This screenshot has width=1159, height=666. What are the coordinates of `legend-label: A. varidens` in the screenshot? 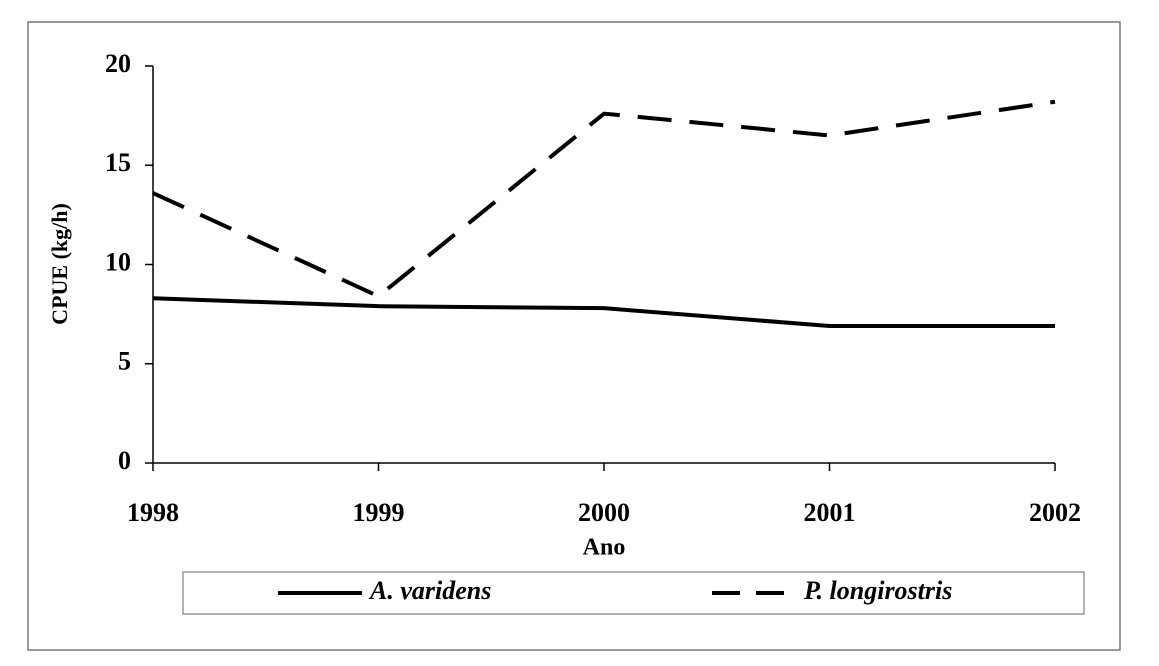 It's located at (429, 590).